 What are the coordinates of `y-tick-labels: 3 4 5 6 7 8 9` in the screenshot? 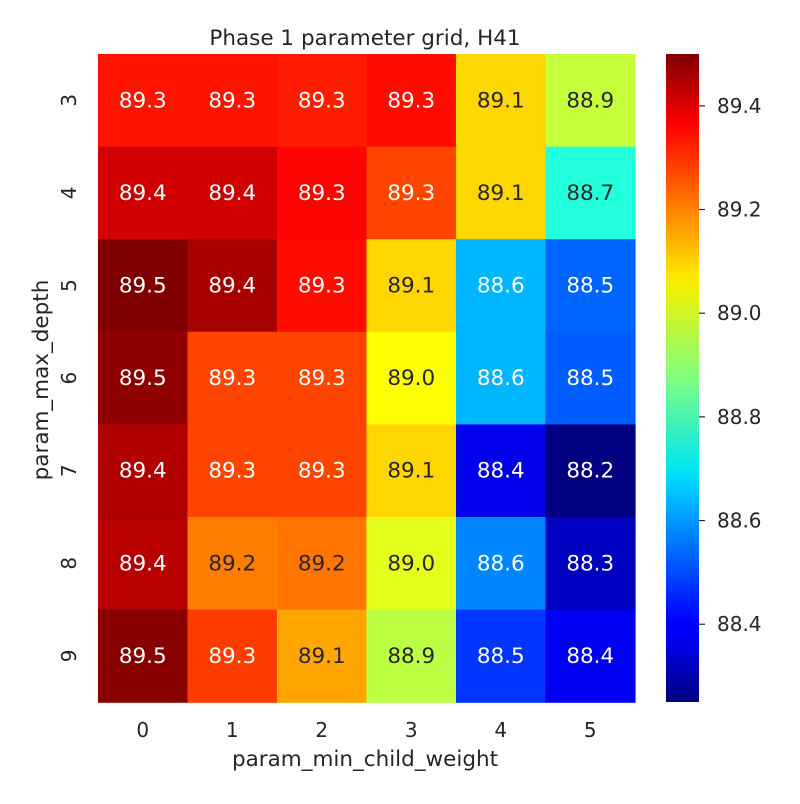 It's located at (69, 378).